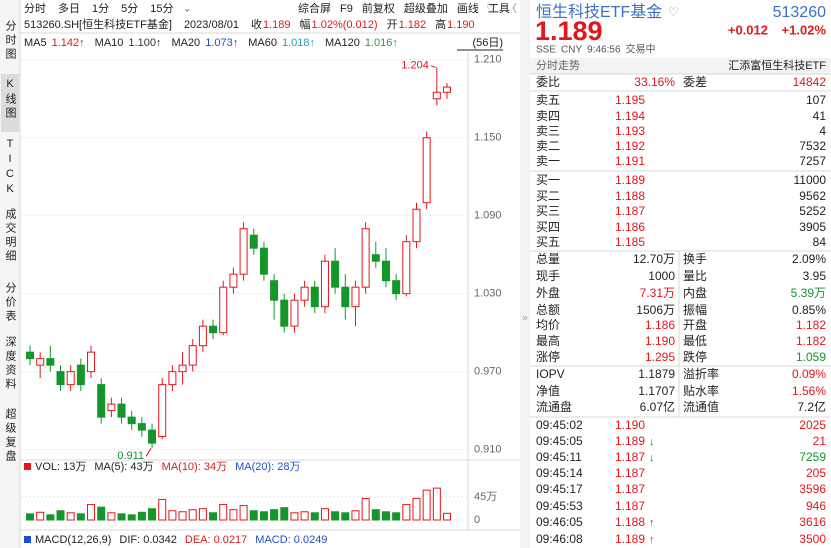 This screenshot has width=831, height=548. What do you see at coordinates (655, 310) in the screenshot?
I see `stat-value: 1506万` at bounding box center [655, 310].